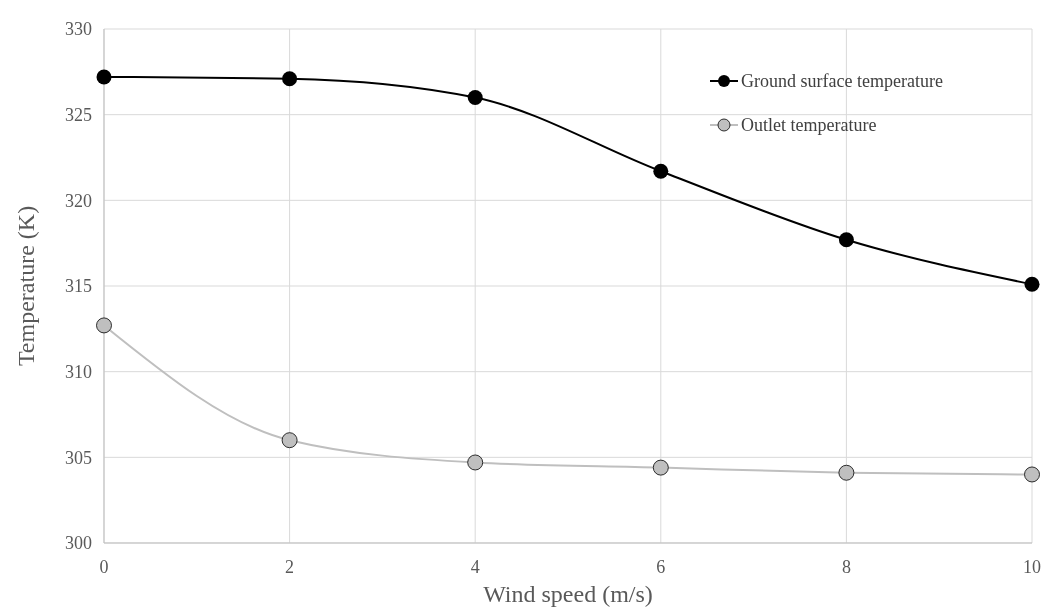  I want to click on y-tick-label: 305, so click(78, 457).